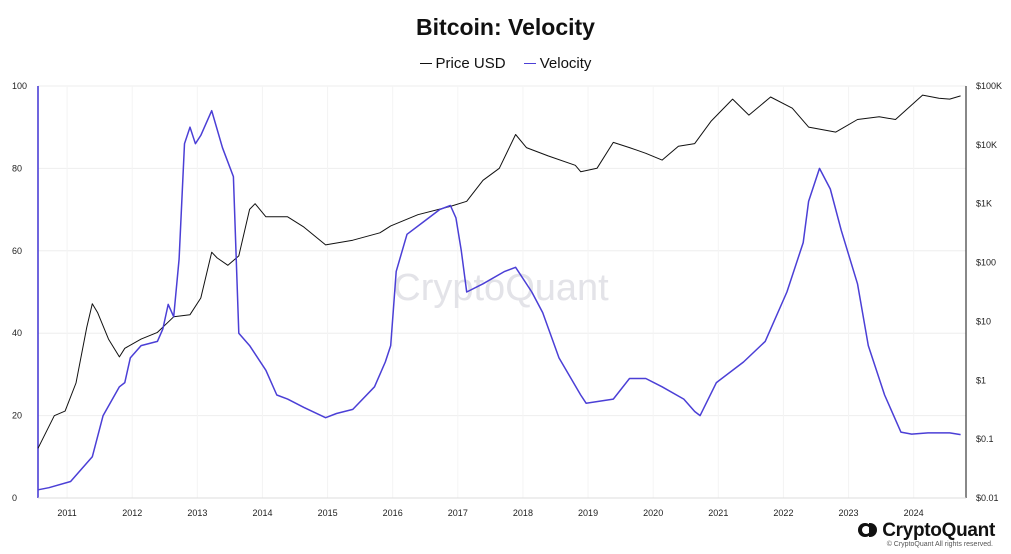 The width and height of the screenshot is (1011, 554). What do you see at coordinates (425, 63) in the screenshot?
I see `legend-swatch-price` at bounding box center [425, 63].